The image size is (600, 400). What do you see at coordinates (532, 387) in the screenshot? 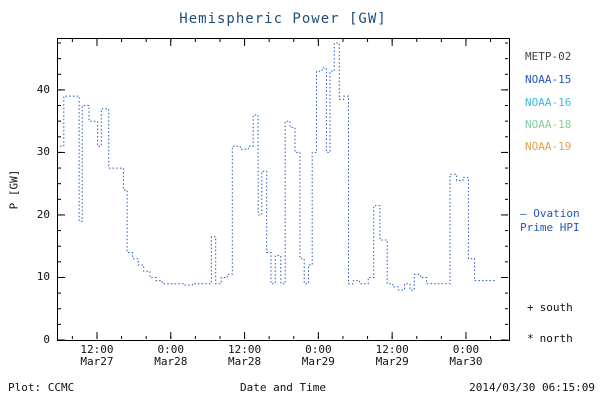
I see `timestamp: 2014/03/30 06:15:09` at bounding box center [532, 387].